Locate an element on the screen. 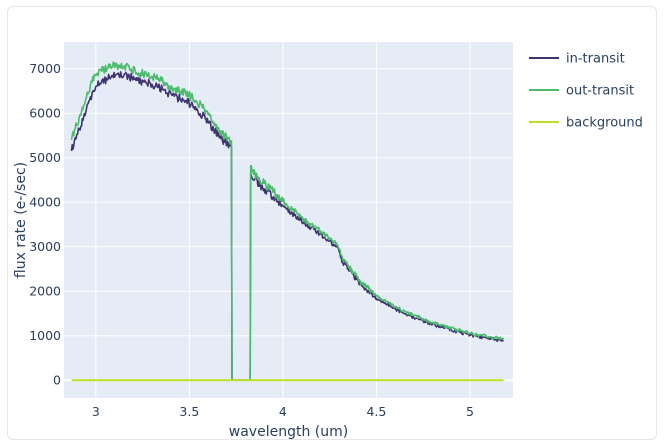  x-tick-label: 3.5 is located at coordinates (189, 411).